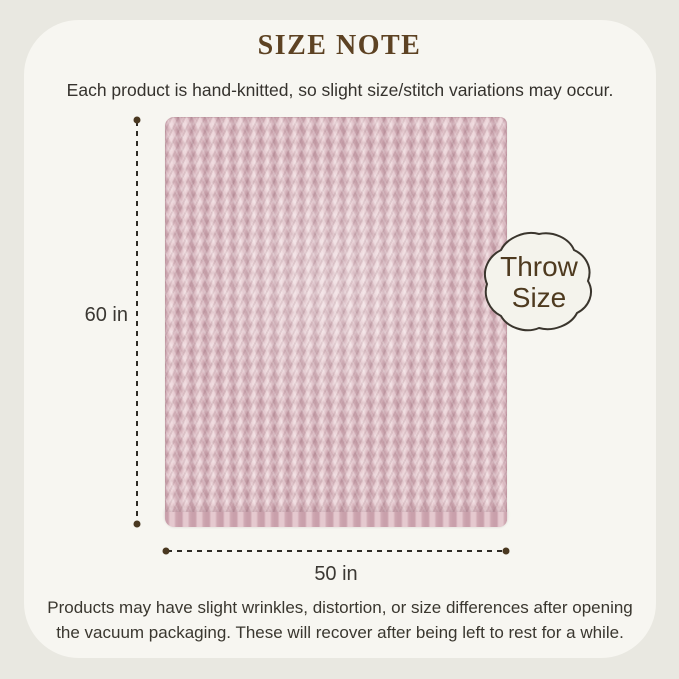  I want to click on throw-size-tag: Throw Size, so click(539, 282).